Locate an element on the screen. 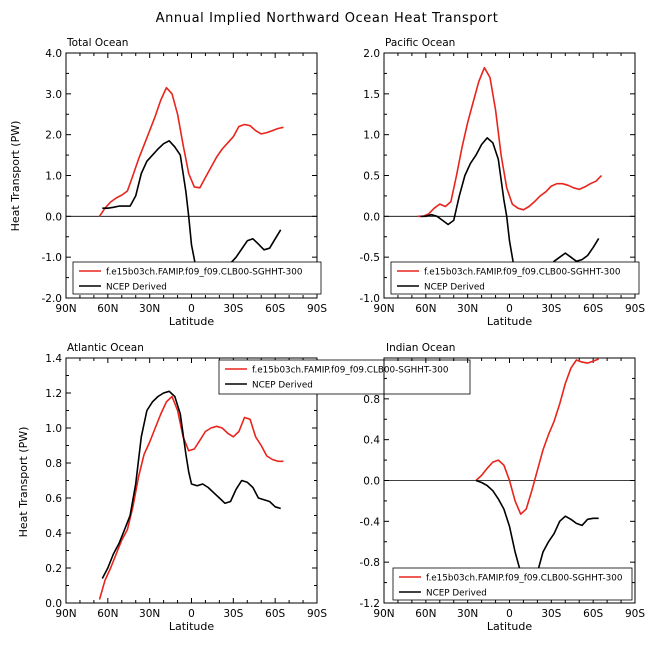 Image resolution: width=654 pixels, height=654 pixels. y-tick-label: 1.2 is located at coordinates (53, 394).